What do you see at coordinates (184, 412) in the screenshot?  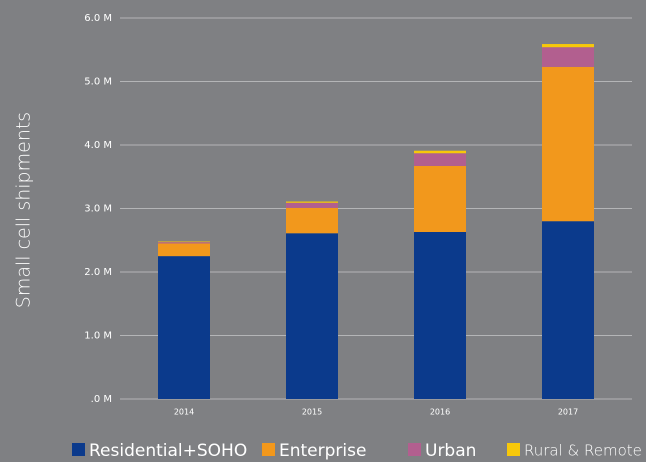 I see `x-tick-label: 2014` at bounding box center [184, 412].